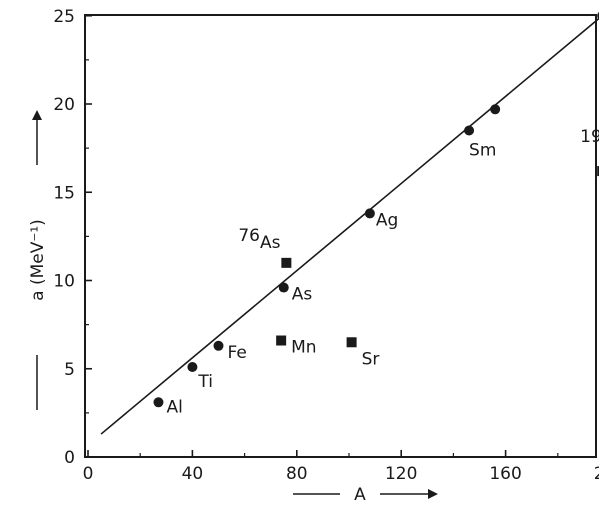  Describe the element at coordinates (64, 17) in the screenshot. I see `y-tick-label: 25` at that location.